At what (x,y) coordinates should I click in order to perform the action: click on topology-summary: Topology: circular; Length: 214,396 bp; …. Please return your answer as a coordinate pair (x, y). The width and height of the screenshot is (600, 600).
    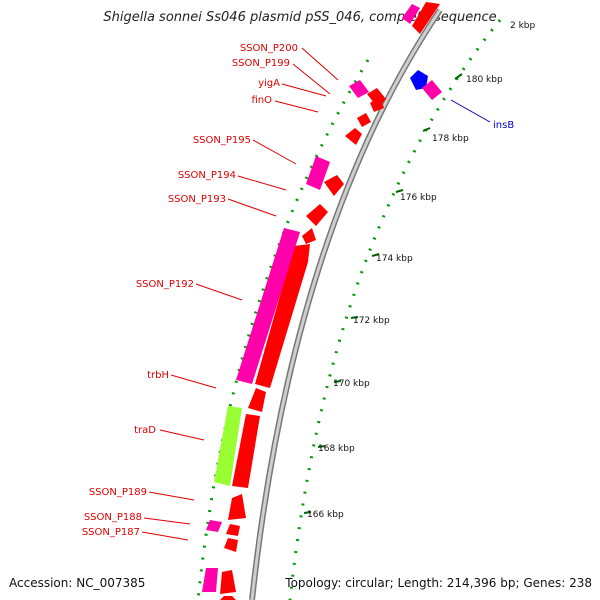
    Looking at the image, I should click on (438, 583).